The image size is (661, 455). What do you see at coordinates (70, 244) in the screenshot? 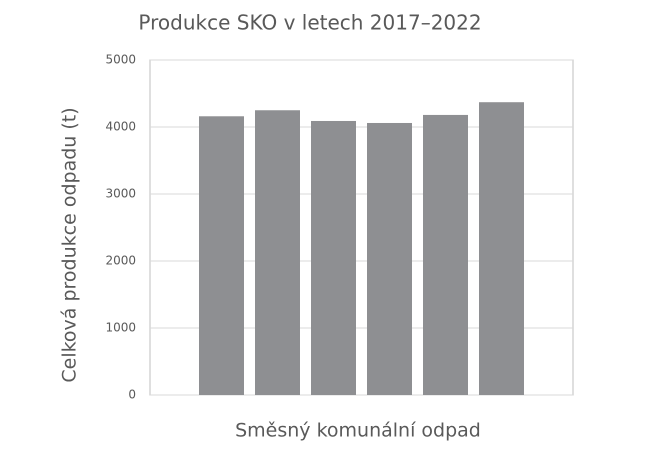
I see `y-axis-label: Celková produkce odpadu (t)` at bounding box center [70, 244].